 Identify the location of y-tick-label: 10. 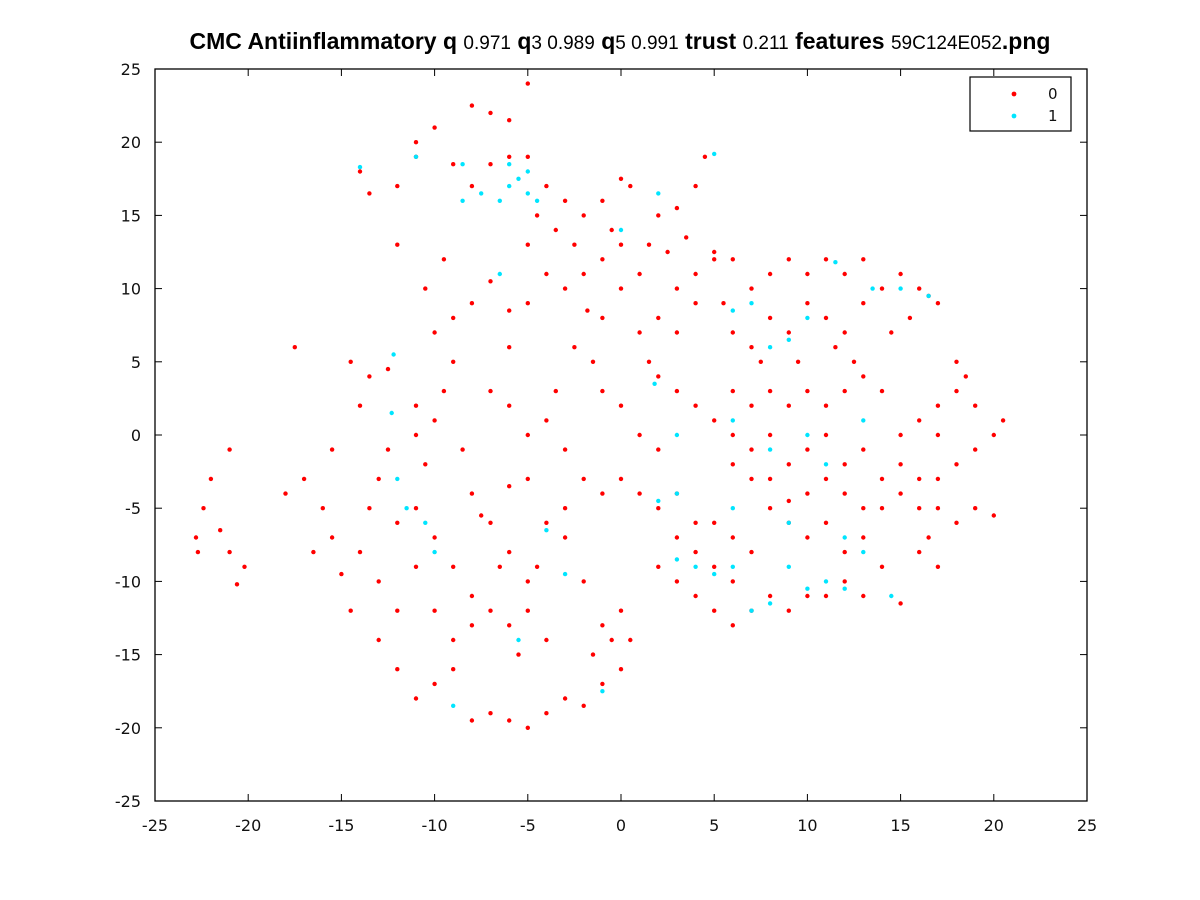
(131, 289).